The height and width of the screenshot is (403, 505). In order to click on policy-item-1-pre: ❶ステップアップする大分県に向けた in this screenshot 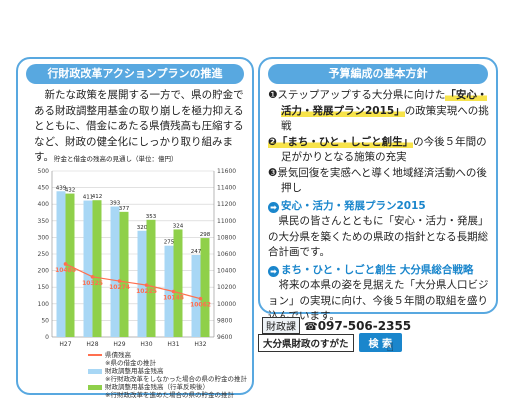, I will do `click(357, 95)`.